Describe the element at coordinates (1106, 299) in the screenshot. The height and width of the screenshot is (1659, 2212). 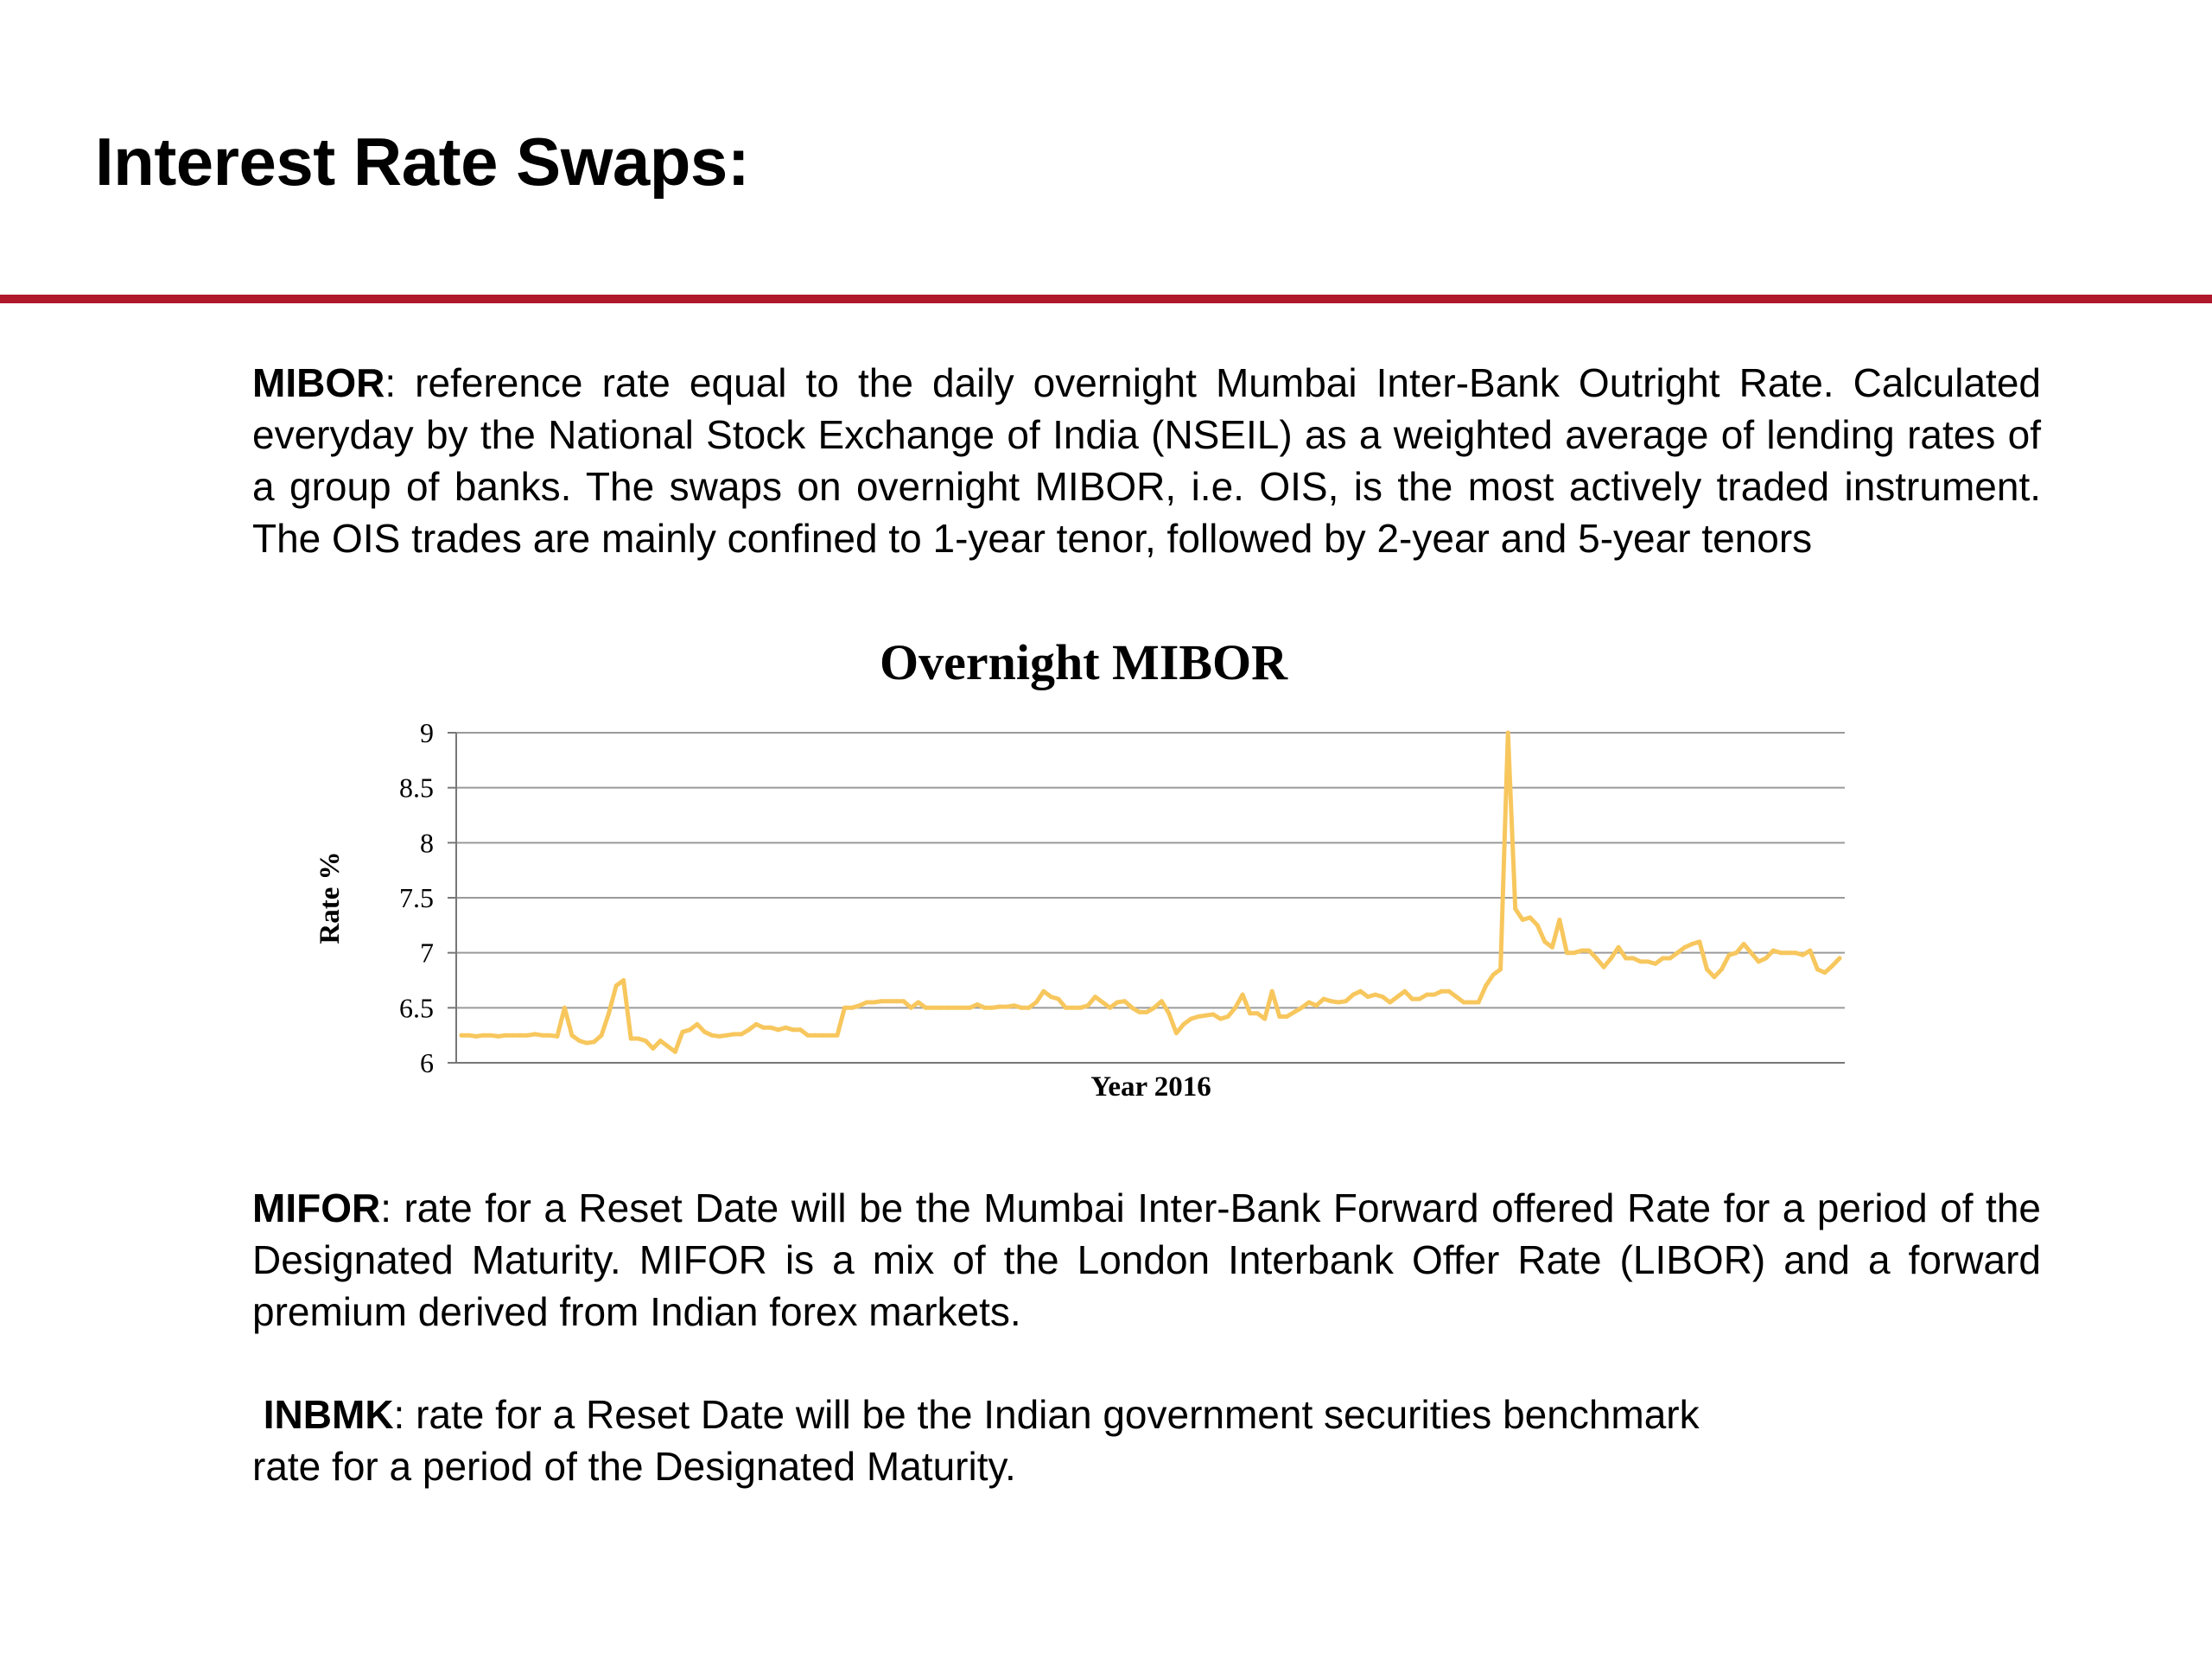
I see `title-divider` at that location.